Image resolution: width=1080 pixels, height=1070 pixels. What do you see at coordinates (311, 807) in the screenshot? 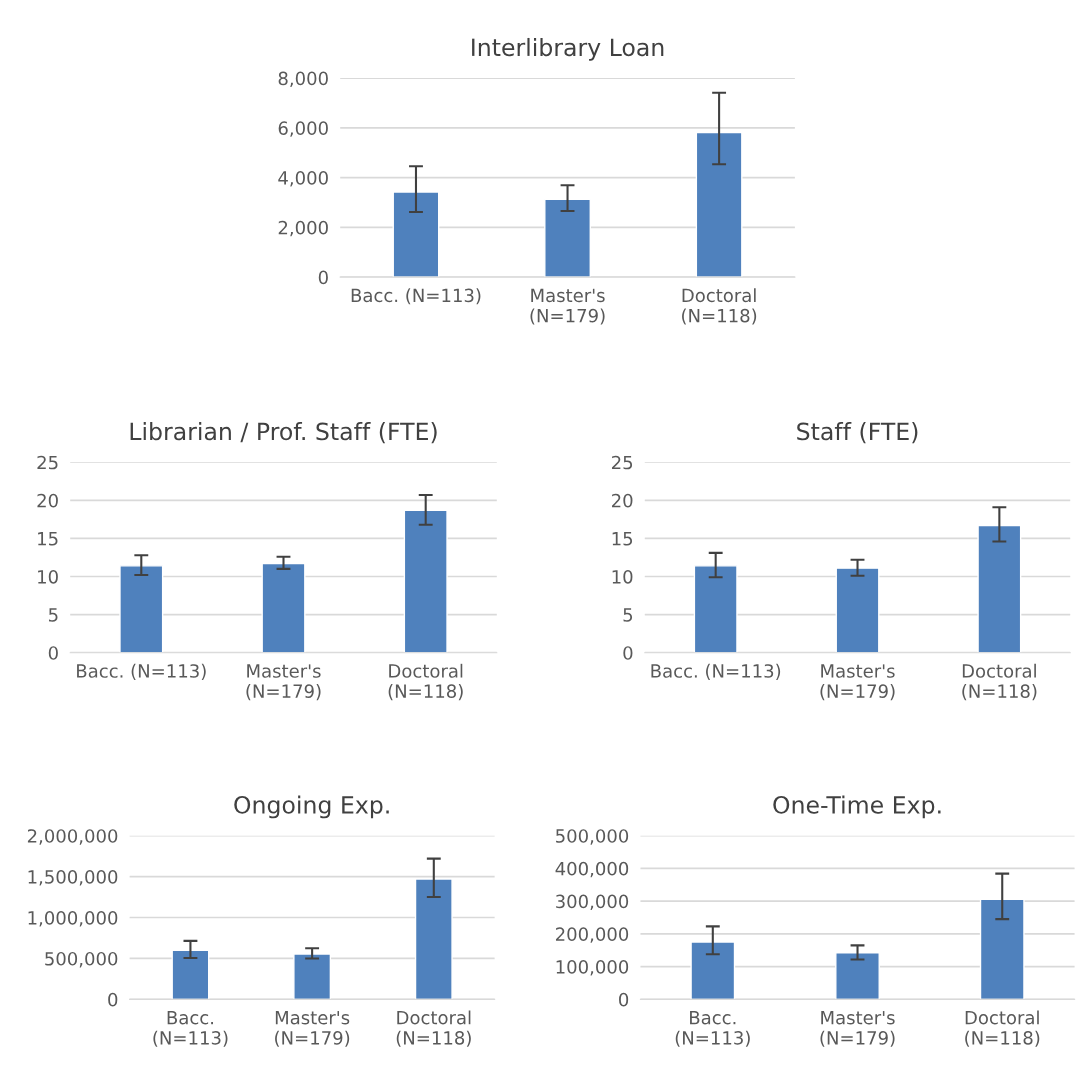
I see `chart-title: Ongoing Exp.` at bounding box center [311, 807].